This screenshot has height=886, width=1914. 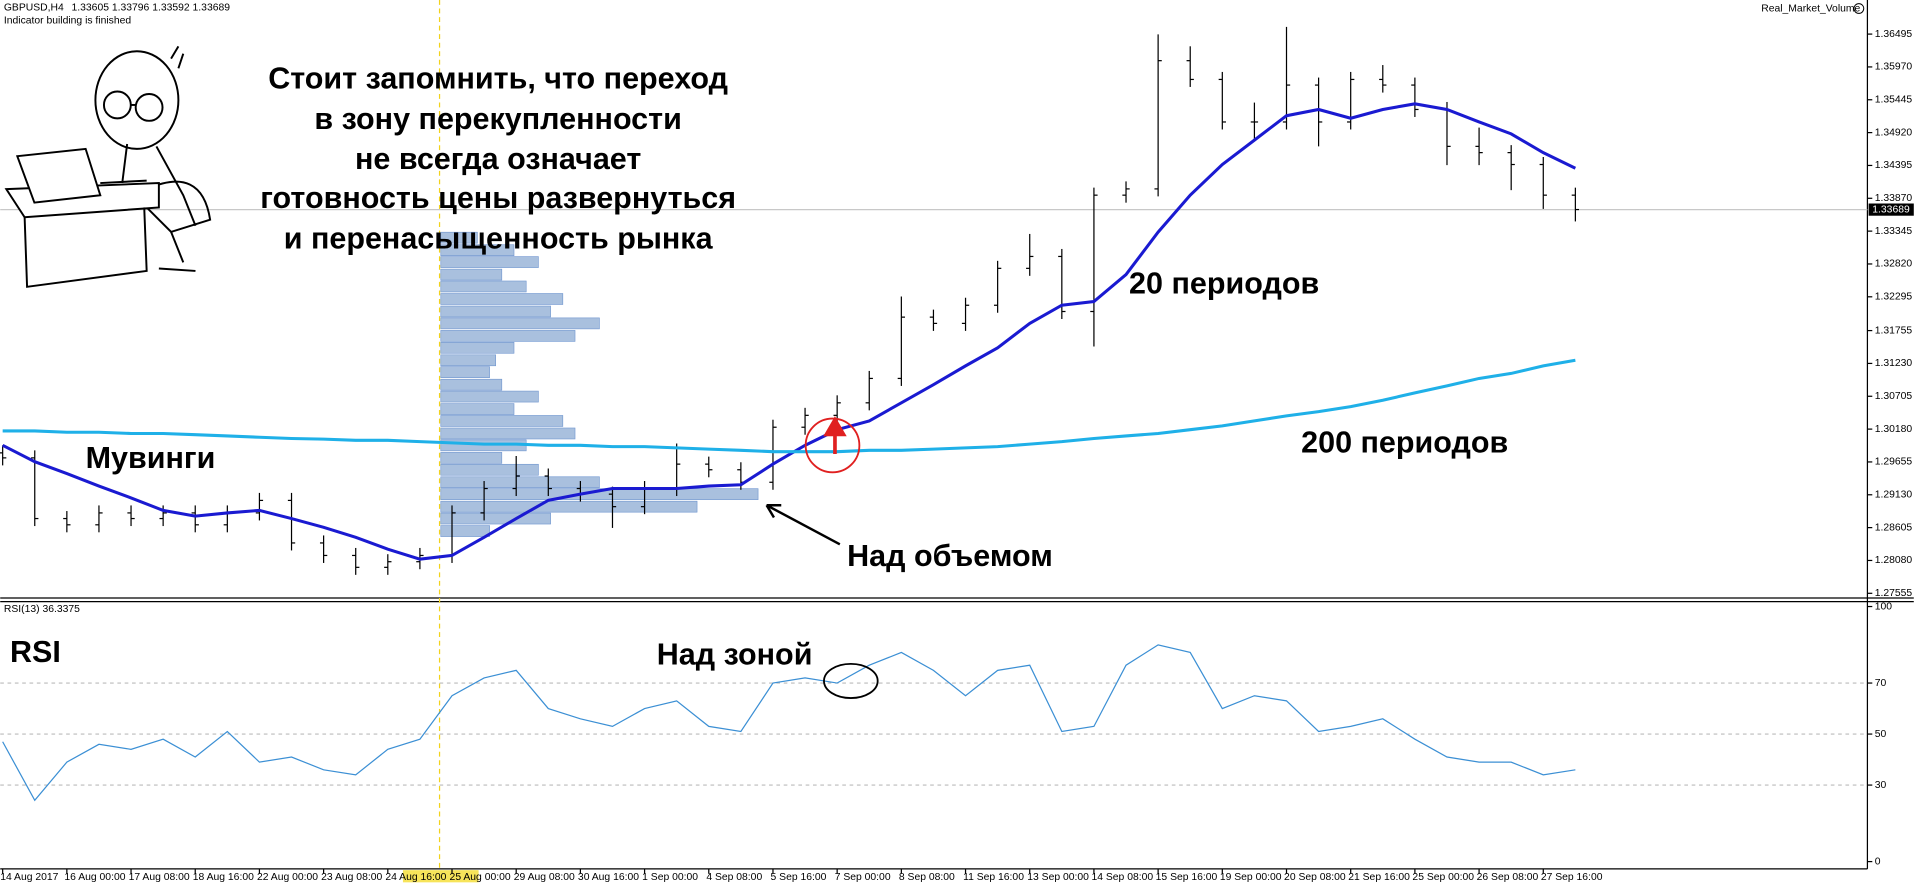 I want to click on x-tick-label: 14 Sep 08:00, so click(x=1122, y=877).